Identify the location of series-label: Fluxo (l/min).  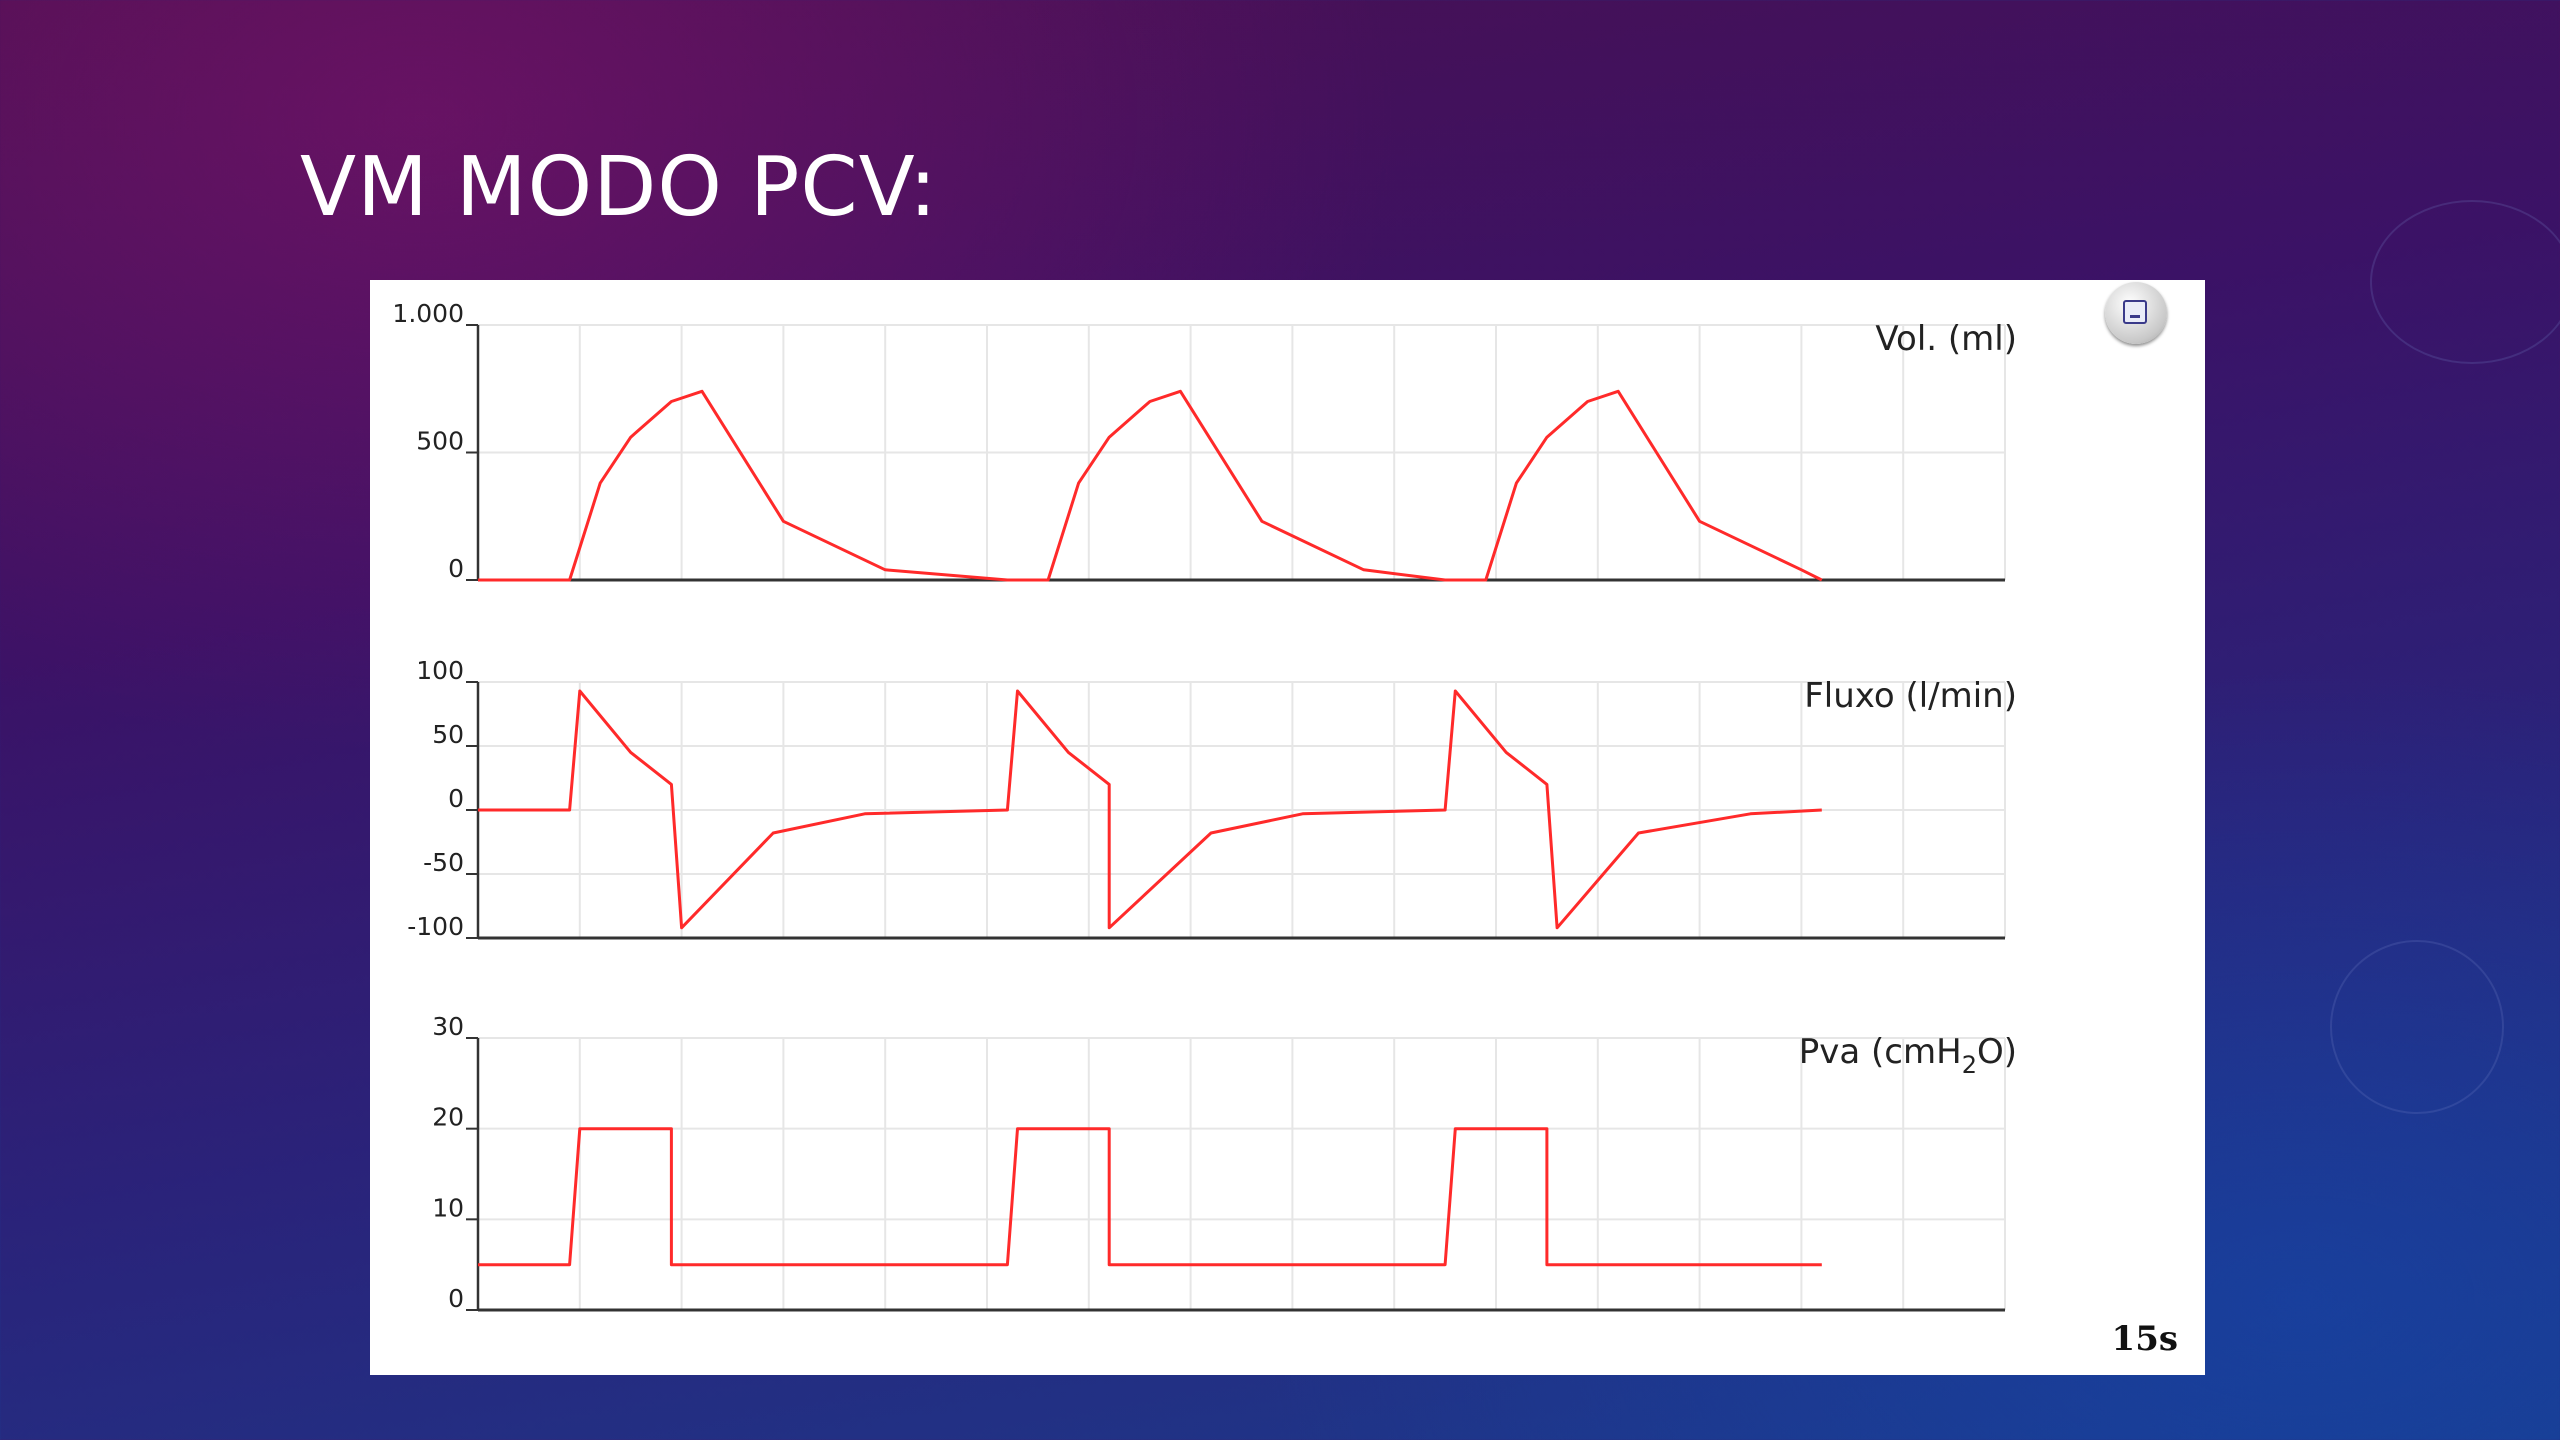
(1910, 696).